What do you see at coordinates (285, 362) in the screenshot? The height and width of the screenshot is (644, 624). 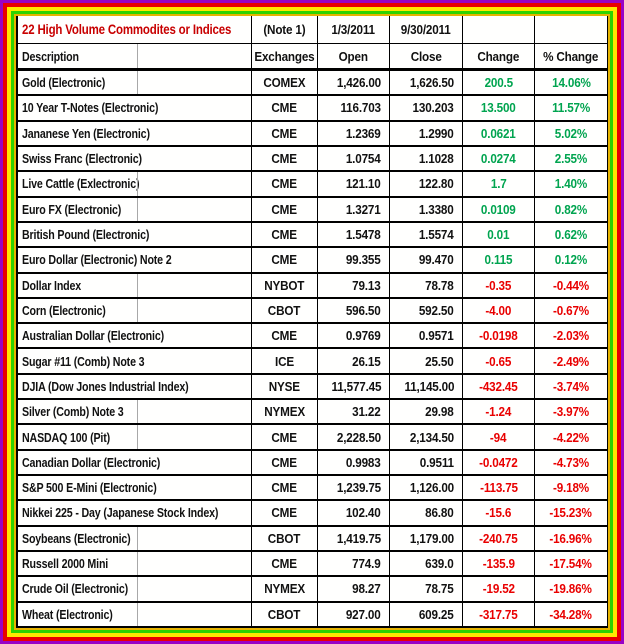 I see `exchange-cell: ICE` at bounding box center [285, 362].